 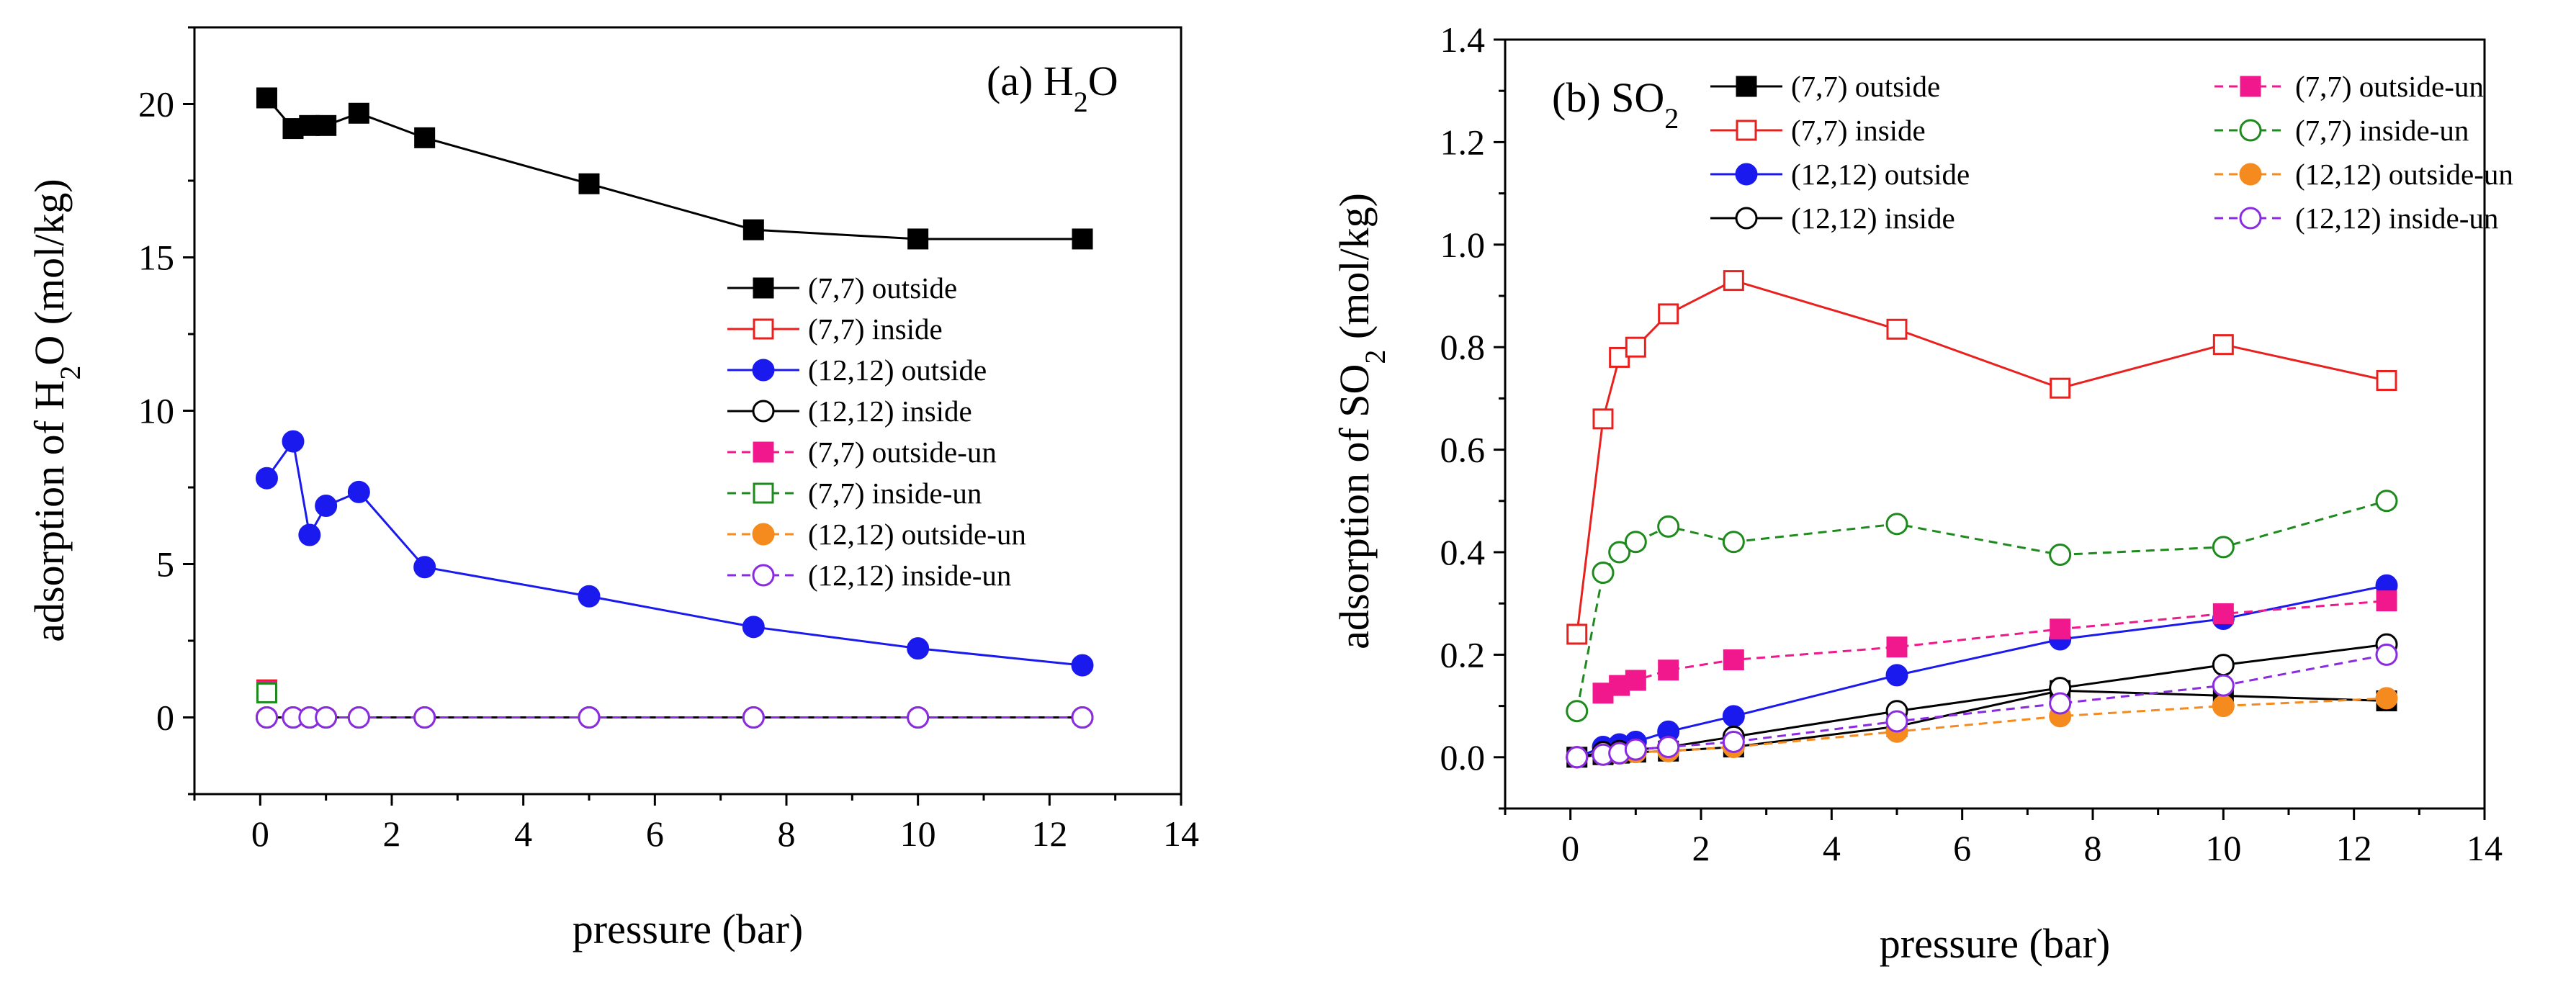 I want to click on legend-label: (12,12) outside-un, so click(x=917, y=535).